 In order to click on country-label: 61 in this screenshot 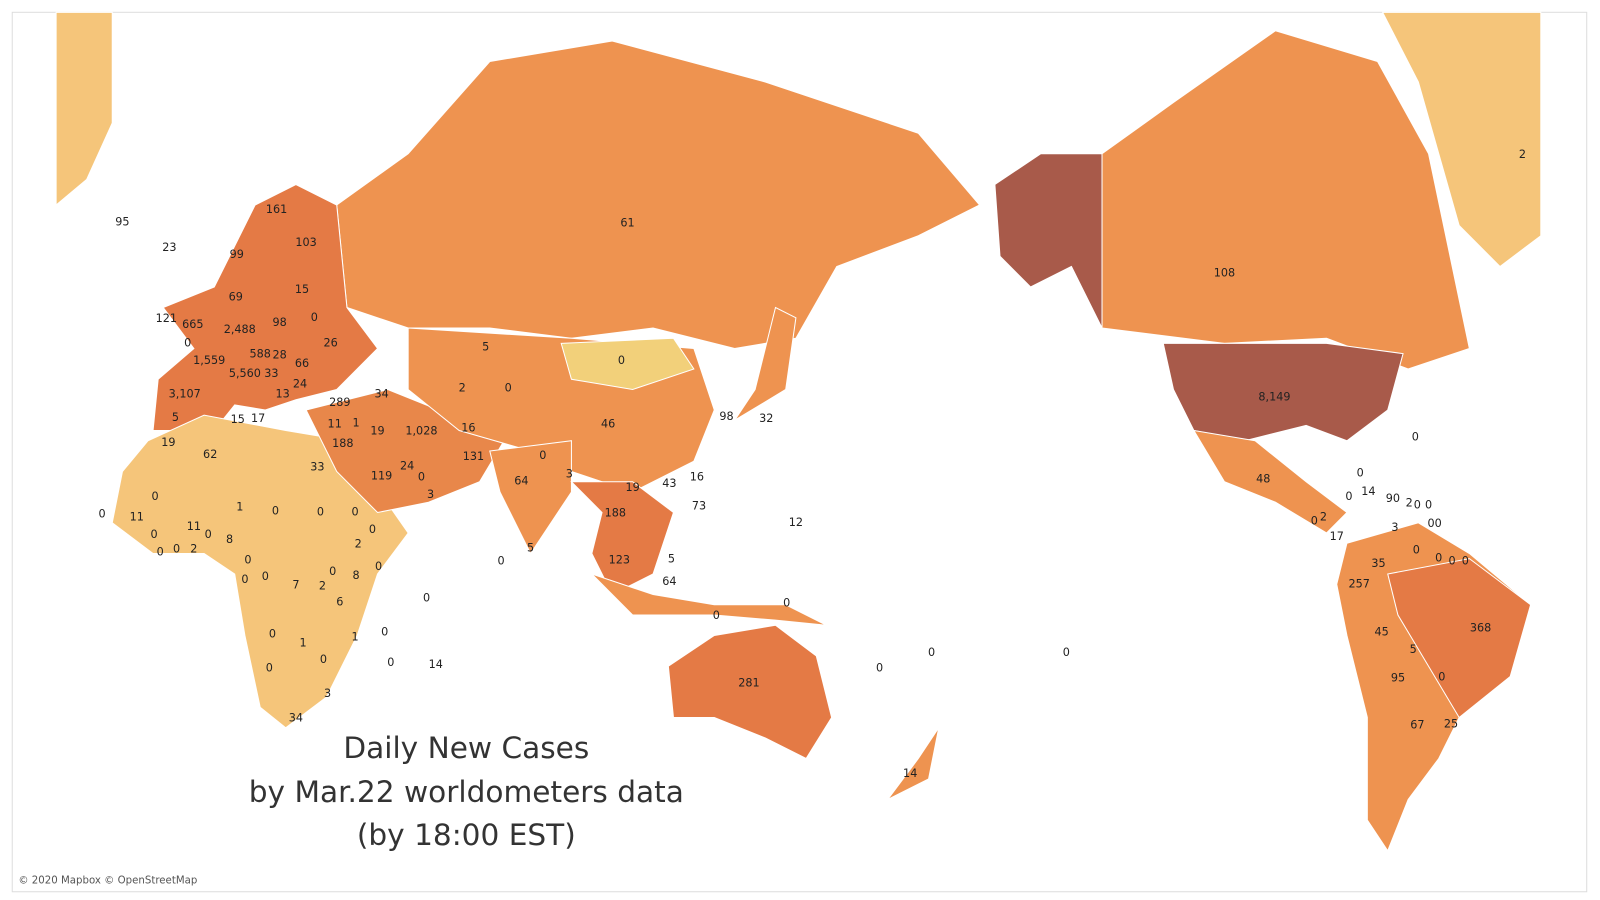, I will do `click(627, 222)`.